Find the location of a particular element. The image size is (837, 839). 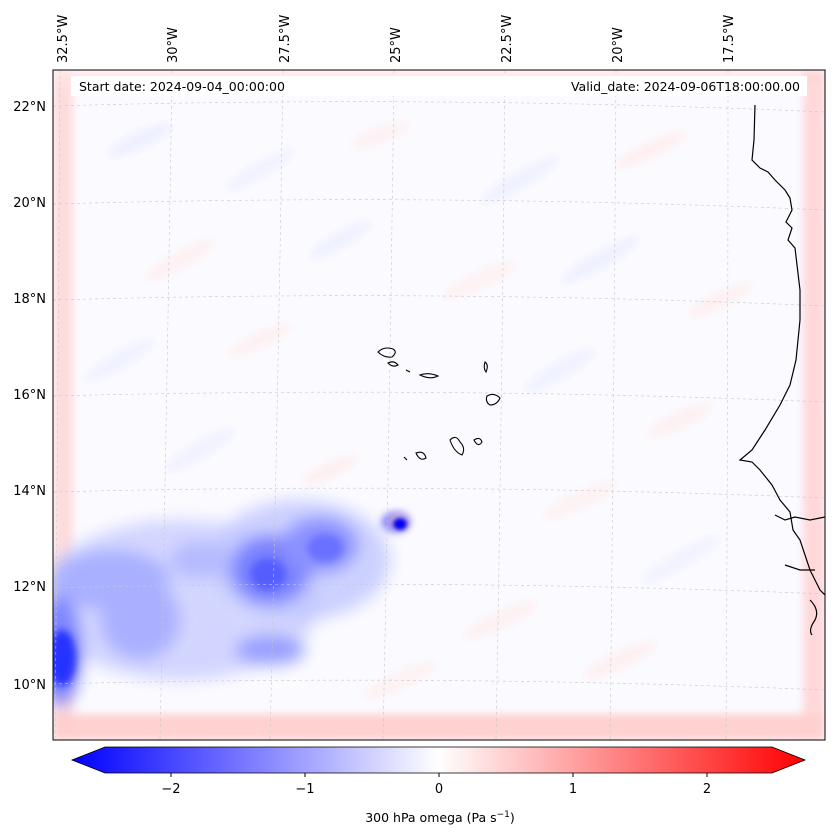

isolated-cell is located at coordinates (398, 522).